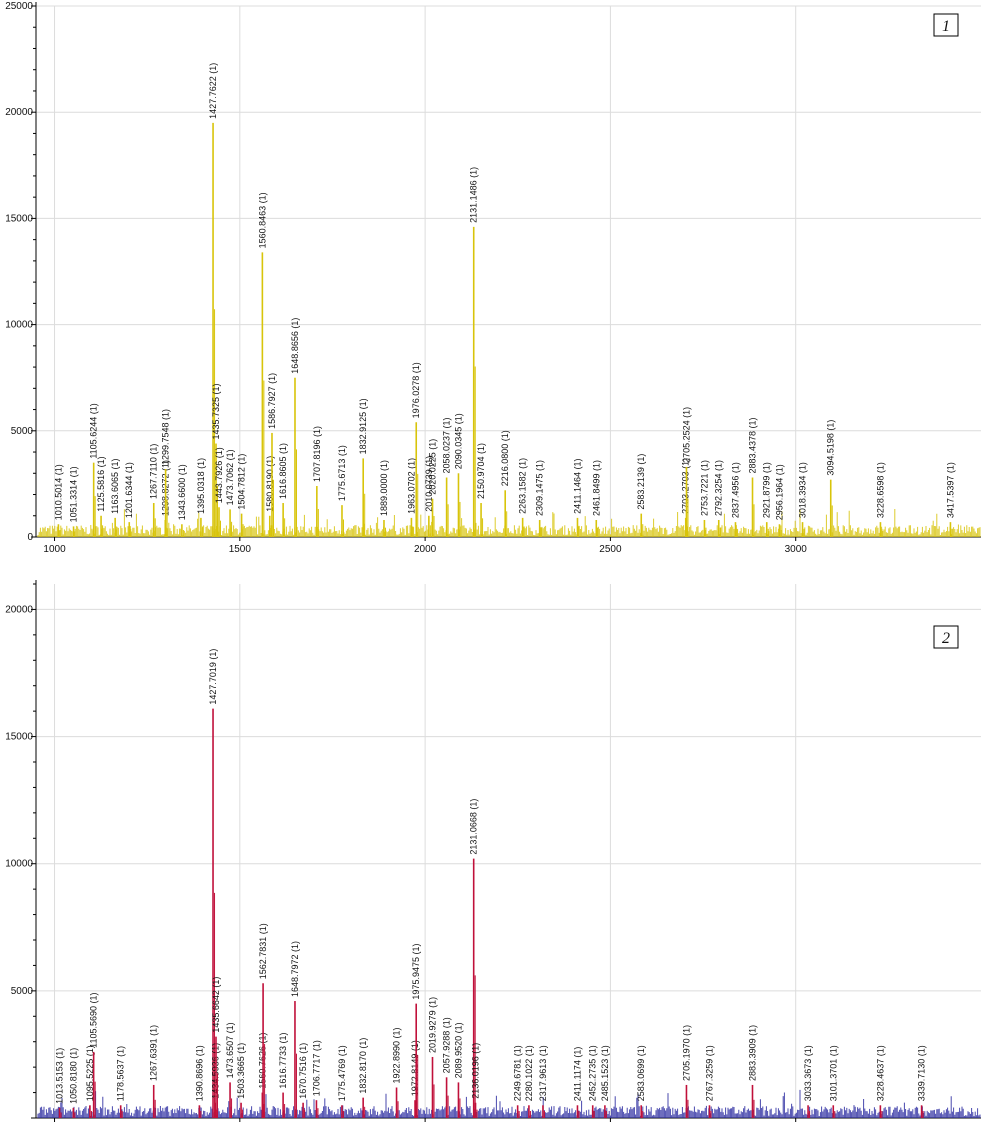  What do you see at coordinates (283, 1061) in the screenshot?
I see `peak-label: 1616.7733 (1)` at bounding box center [283, 1061].